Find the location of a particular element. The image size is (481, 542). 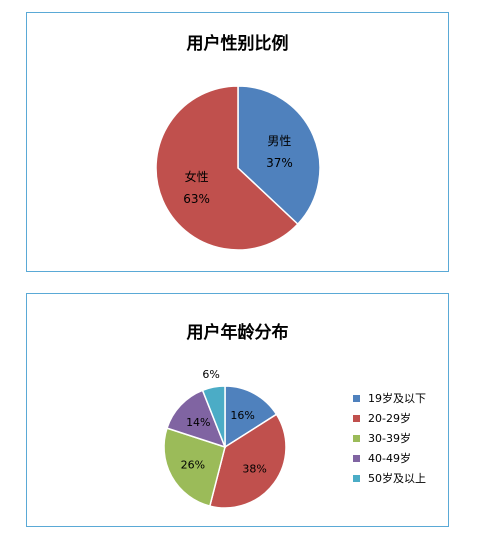

legend-label: 40-49岁 is located at coordinates (389, 458).